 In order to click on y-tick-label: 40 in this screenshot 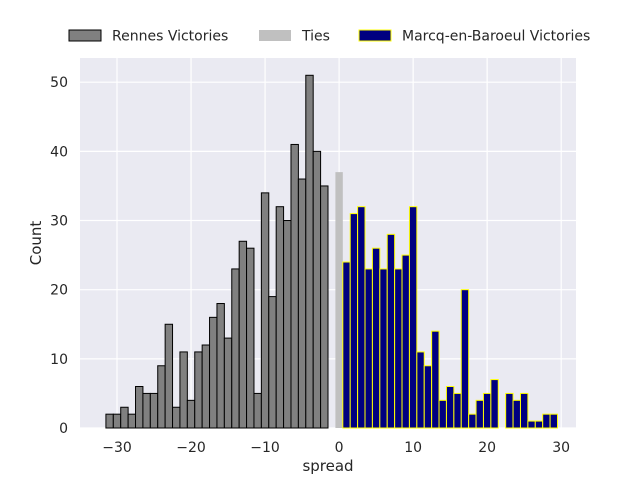, I will do `click(59, 152)`.